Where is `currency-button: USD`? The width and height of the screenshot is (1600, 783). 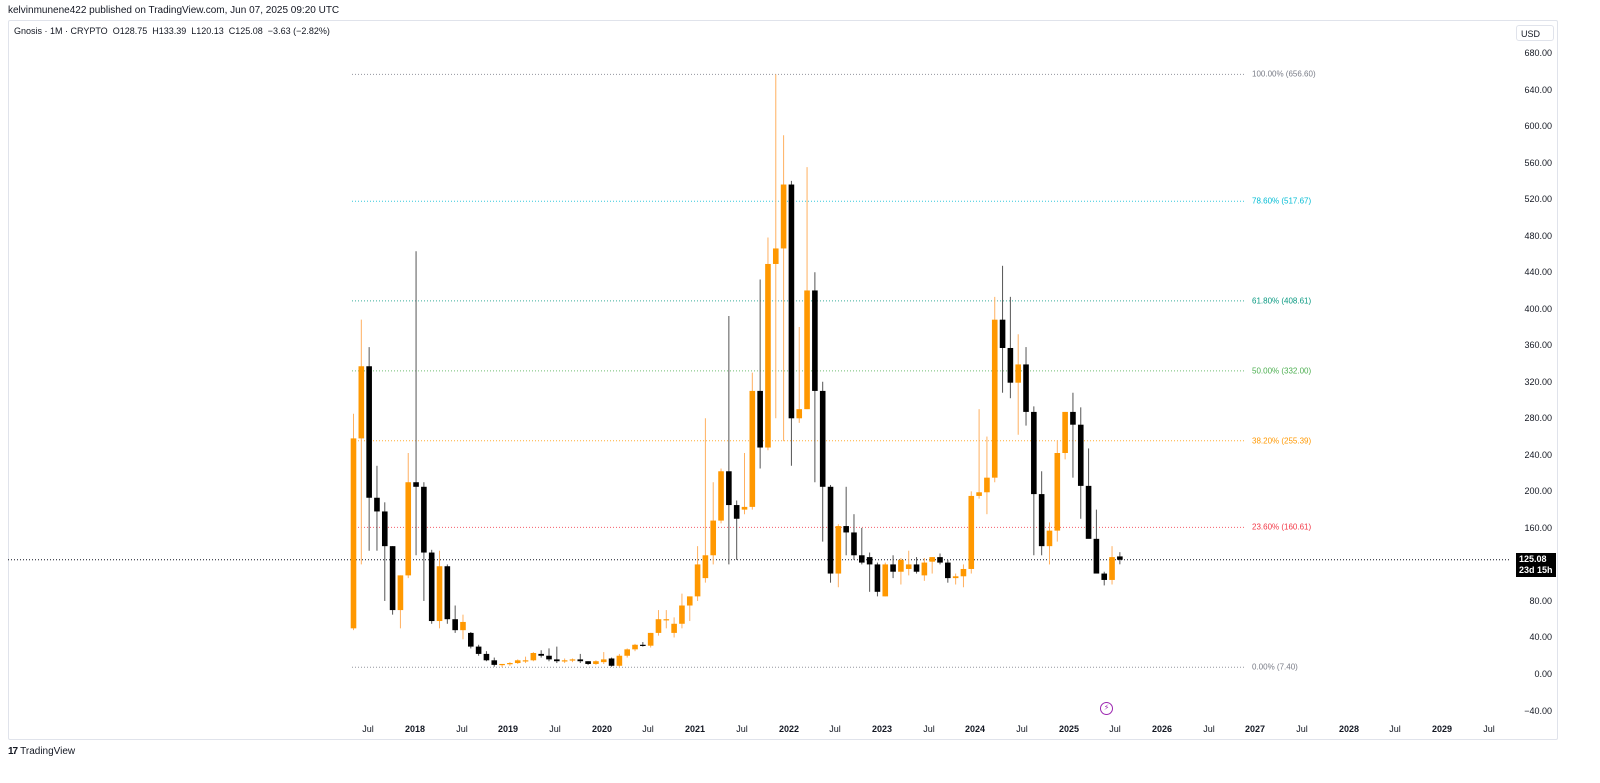
currency-button: USD is located at coordinates (1535, 33).